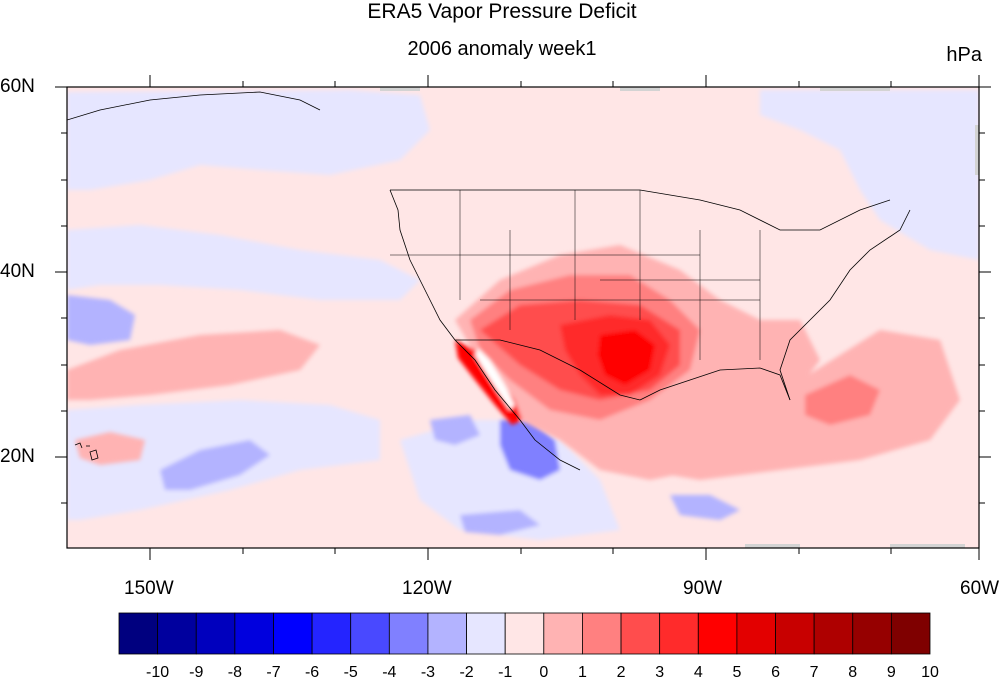 The image size is (1004, 681). Describe the element at coordinates (964, 55) in the screenshot. I see `units-label: hPa` at that location.